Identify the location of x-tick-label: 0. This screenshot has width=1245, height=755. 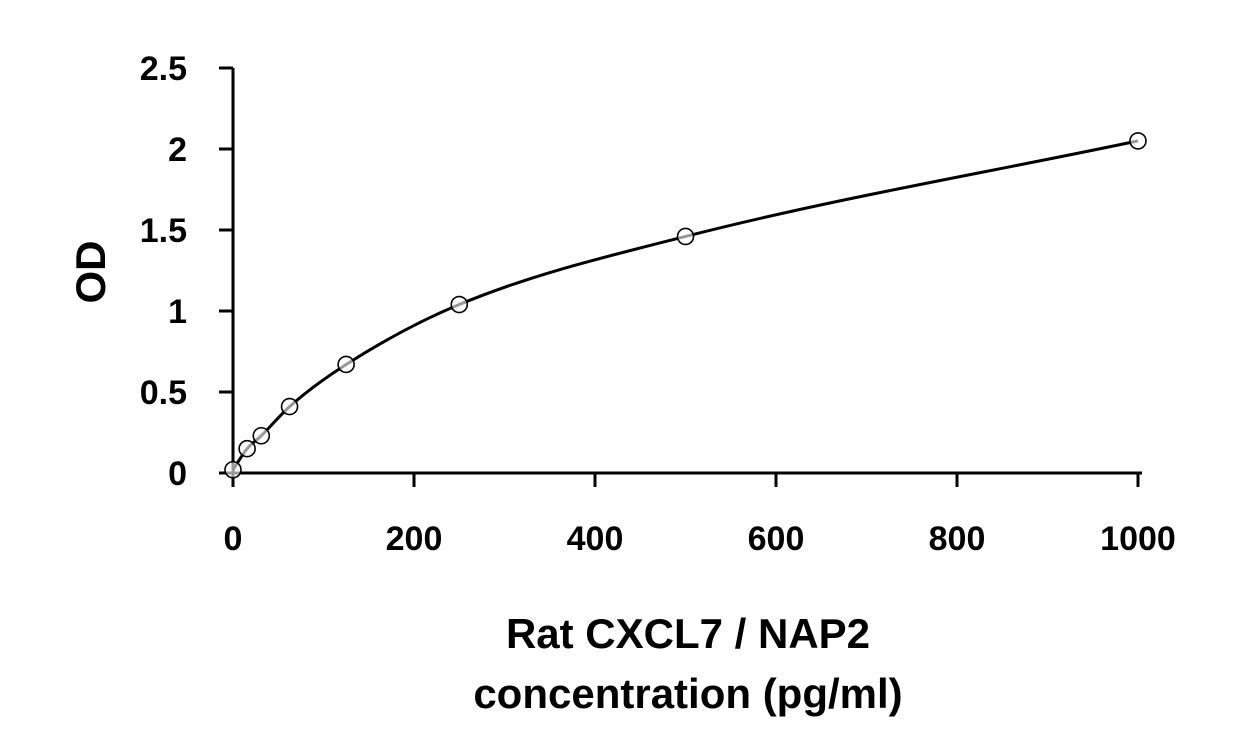
(233, 539).